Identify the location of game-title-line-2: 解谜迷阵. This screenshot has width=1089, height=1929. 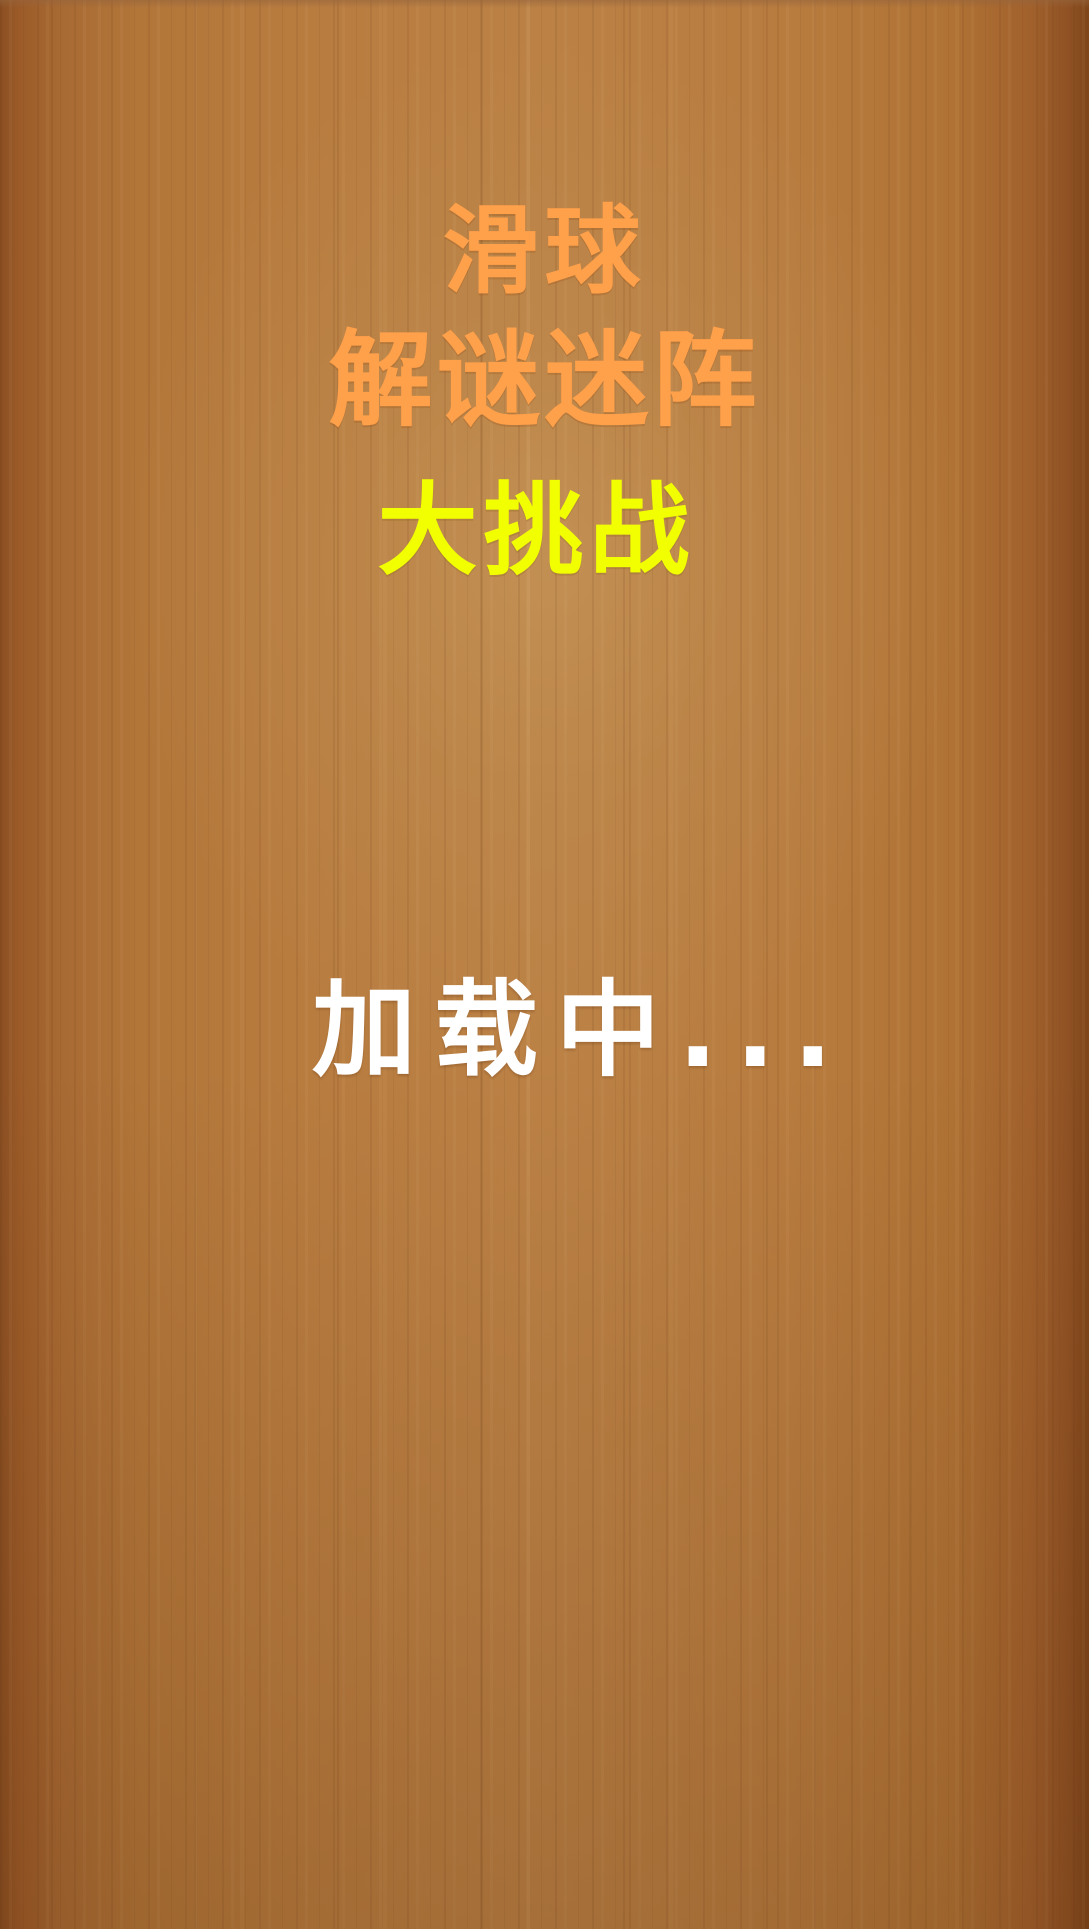
(544, 380).